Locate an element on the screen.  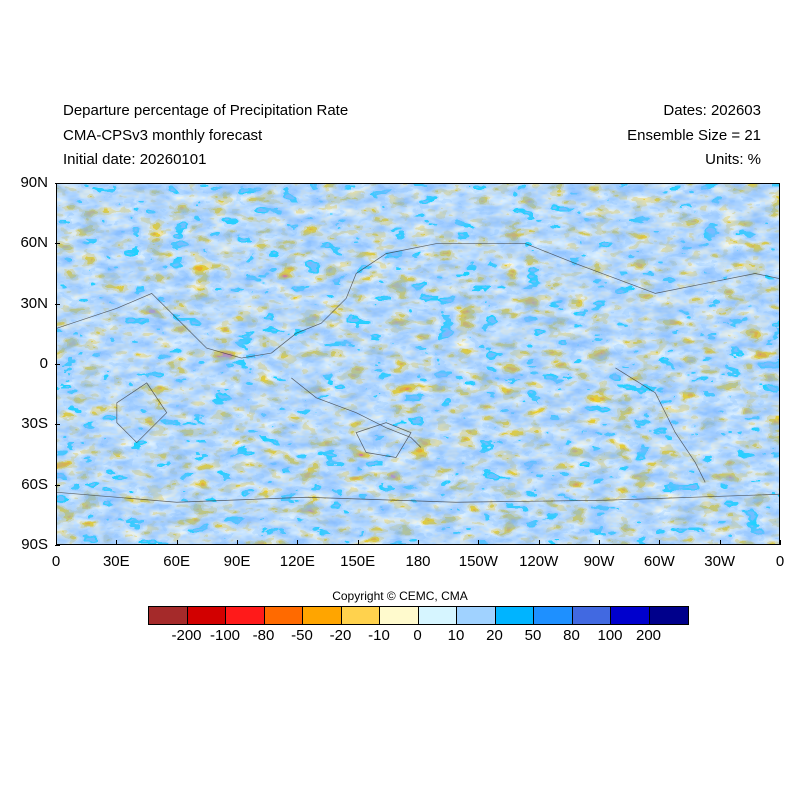
lon-tick-label: 150E is located at coordinates (358, 561).